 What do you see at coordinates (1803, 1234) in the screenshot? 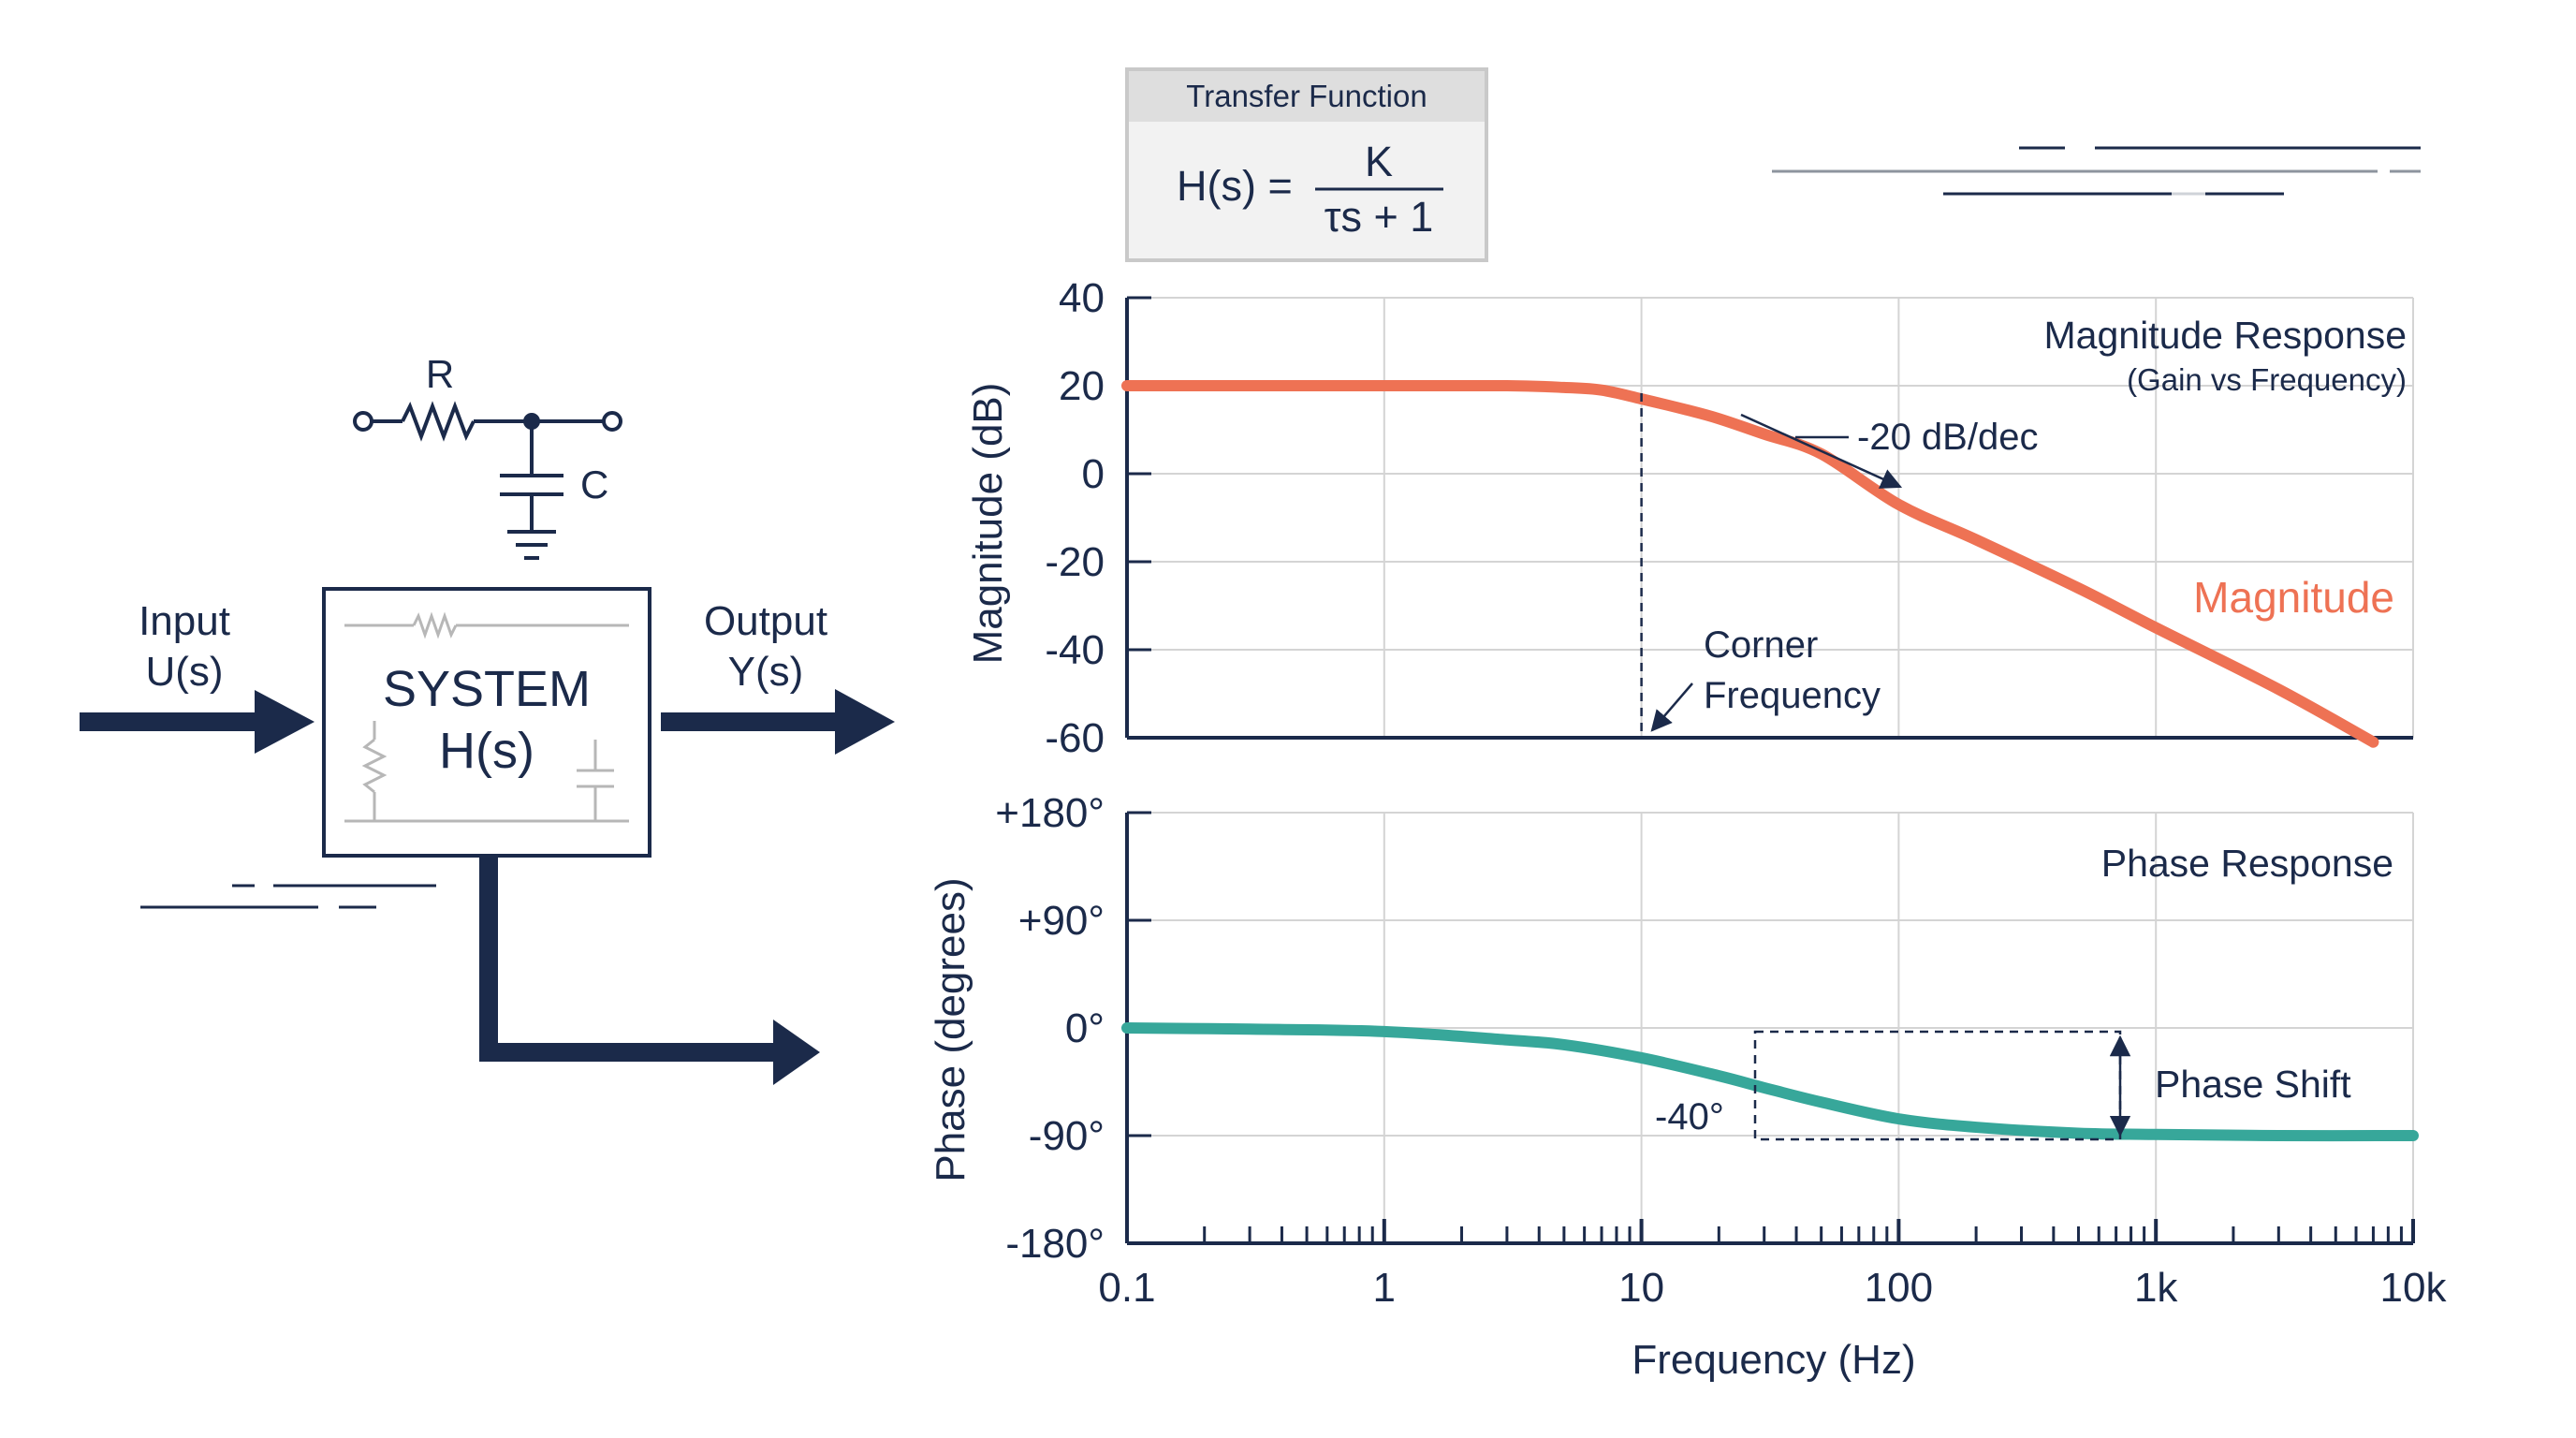
I see `frequency-minor-ticks` at bounding box center [1803, 1234].